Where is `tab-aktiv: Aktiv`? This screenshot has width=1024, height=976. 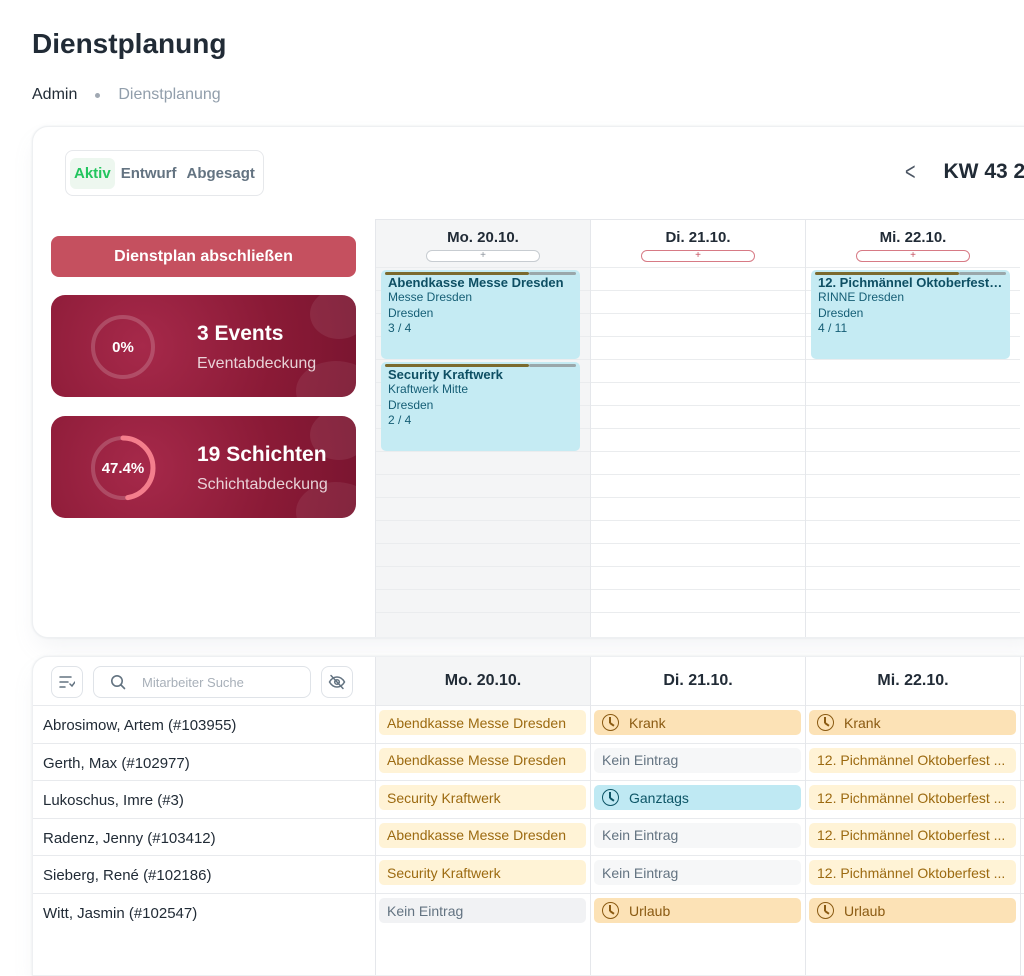
tab-aktiv: Aktiv is located at coordinates (92, 173).